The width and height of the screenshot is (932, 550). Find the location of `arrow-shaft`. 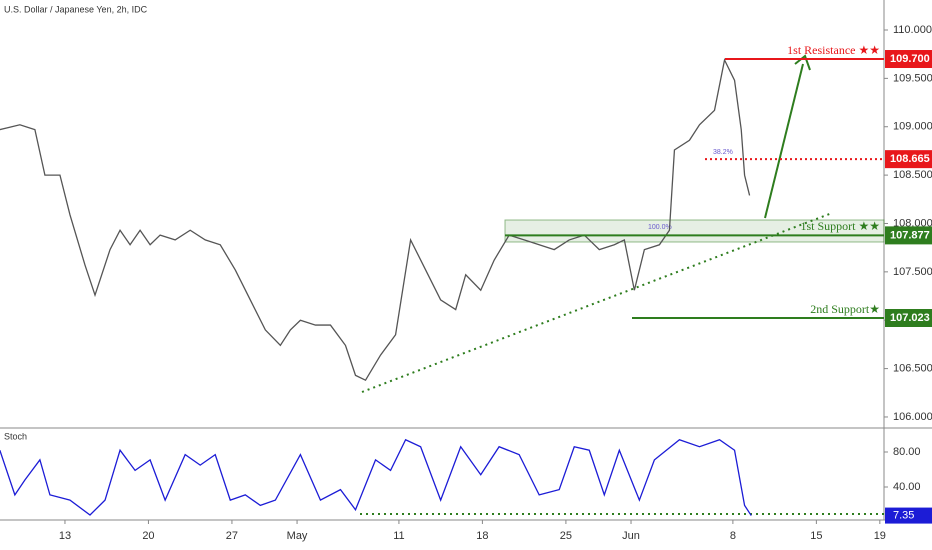

arrow-shaft is located at coordinates (784, 141).